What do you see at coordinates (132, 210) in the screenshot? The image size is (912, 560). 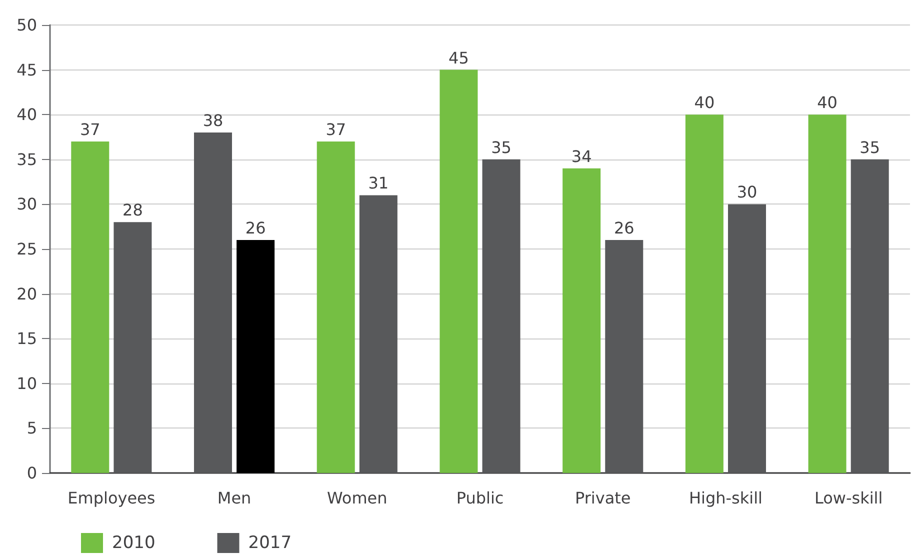 I see `data-label: 28` at bounding box center [132, 210].